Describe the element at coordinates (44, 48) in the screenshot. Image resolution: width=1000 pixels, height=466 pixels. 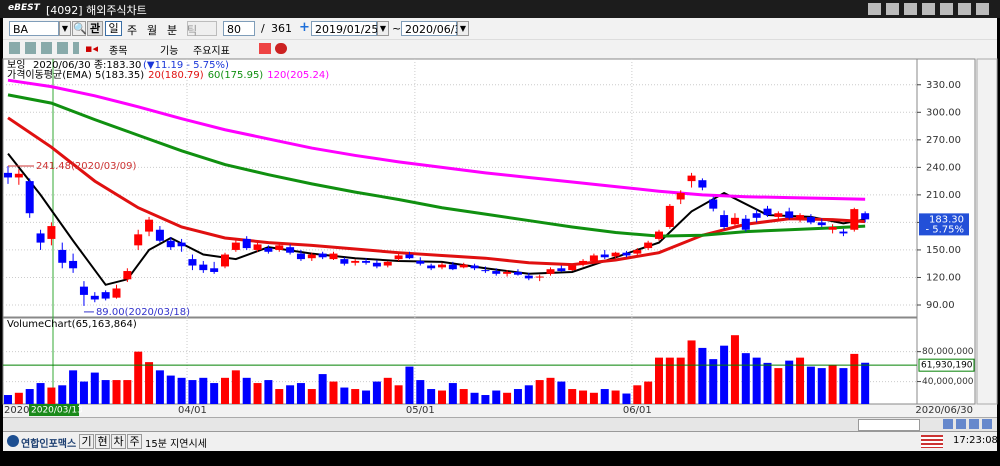
I see `tool-icons` at that location.